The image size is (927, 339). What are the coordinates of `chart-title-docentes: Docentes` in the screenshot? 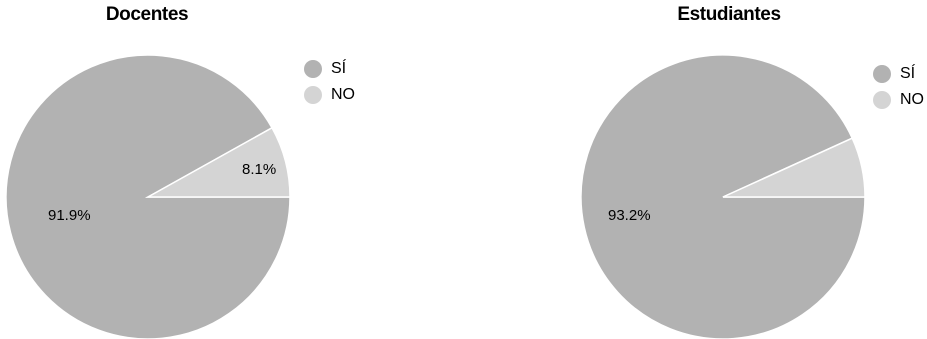 It's located at (147, 14).